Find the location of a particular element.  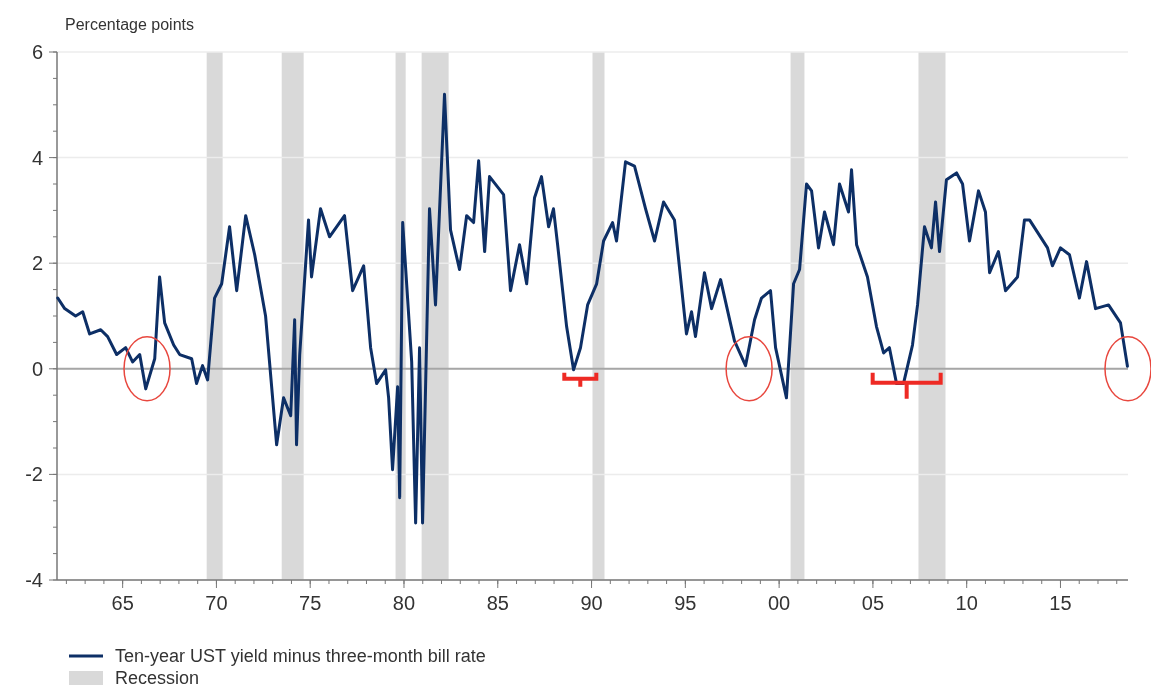

x-tick-label: 05 is located at coordinates (873, 603).